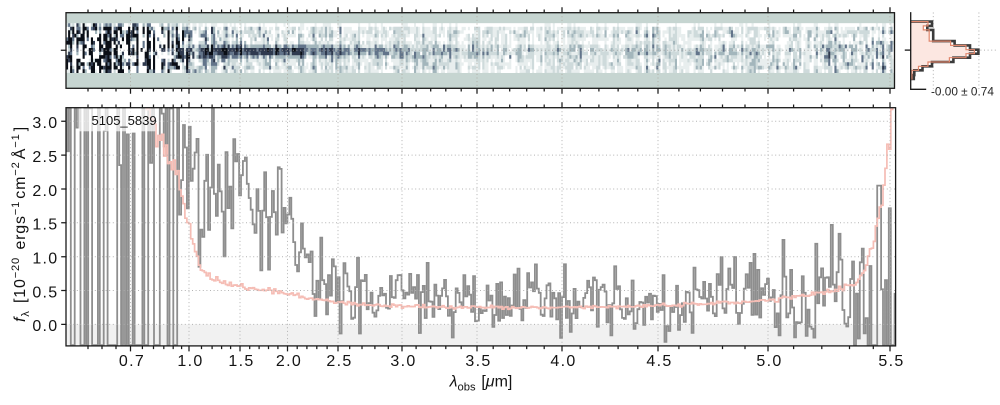 Image resolution: width=1000 pixels, height=405 pixels. What do you see at coordinates (769, 361) in the screenshot?
I see `svg-text: 5.0` at bounding box center [769, 361].